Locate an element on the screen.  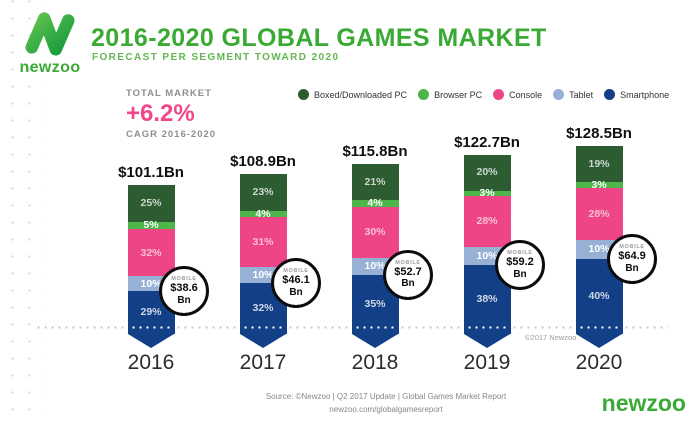
legend-swatch-tablet is located at coordinates (559, 94).